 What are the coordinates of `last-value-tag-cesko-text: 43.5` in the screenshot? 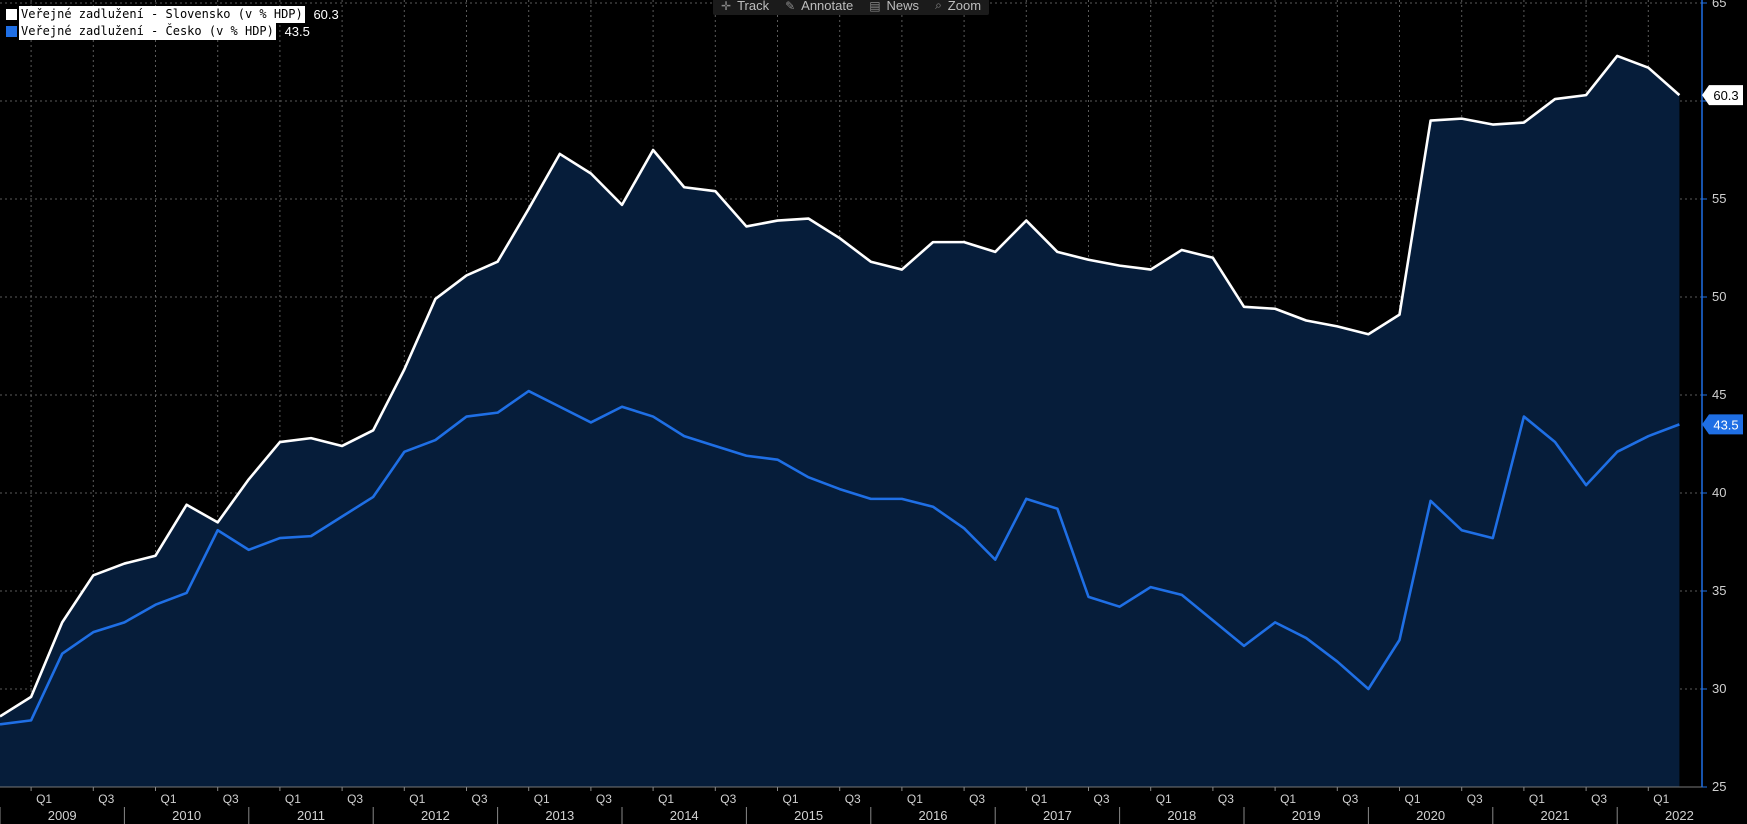 It's located at (1725, 424).